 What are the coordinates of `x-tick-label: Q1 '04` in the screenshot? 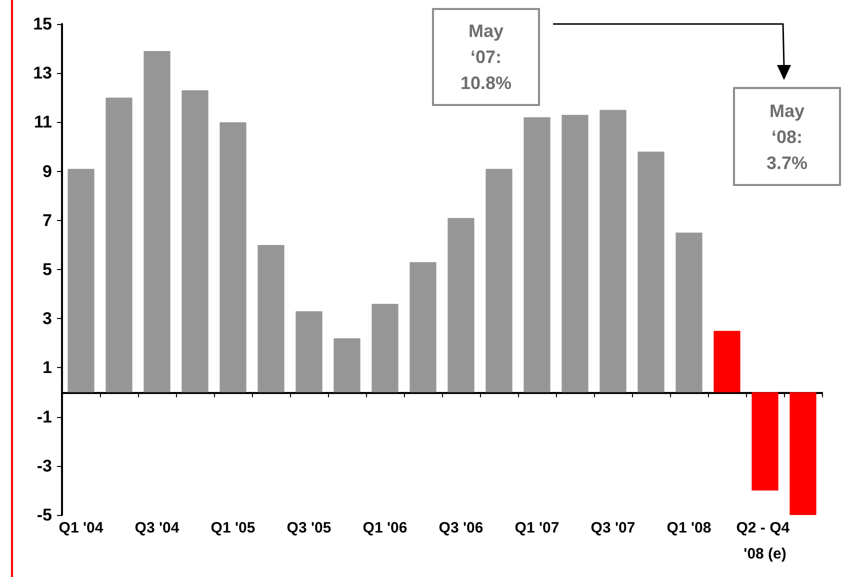 It's located at (81, 528).